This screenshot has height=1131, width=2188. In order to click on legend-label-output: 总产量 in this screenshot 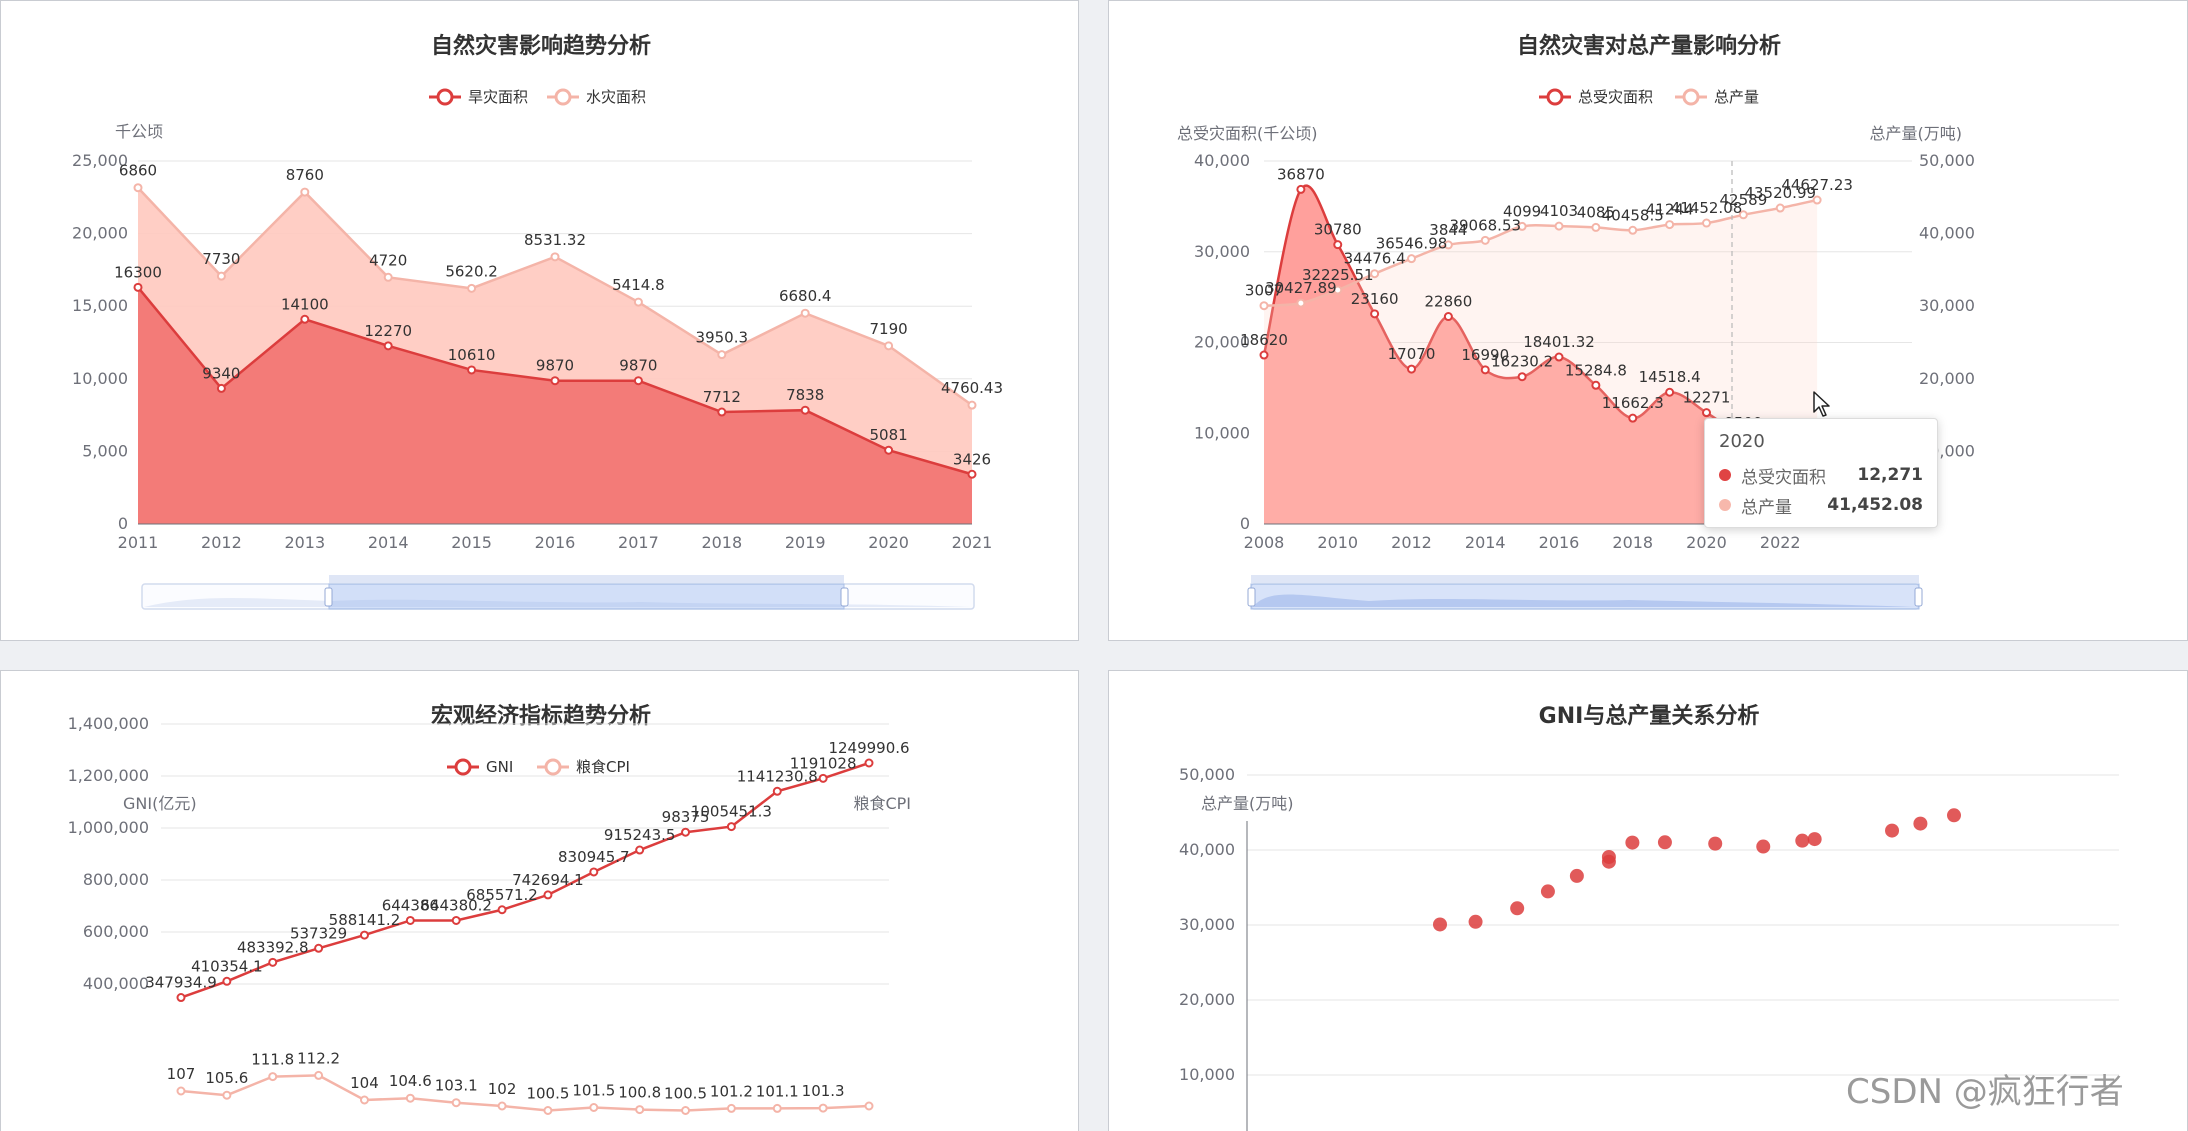, I will do `click(1736, 97)`.